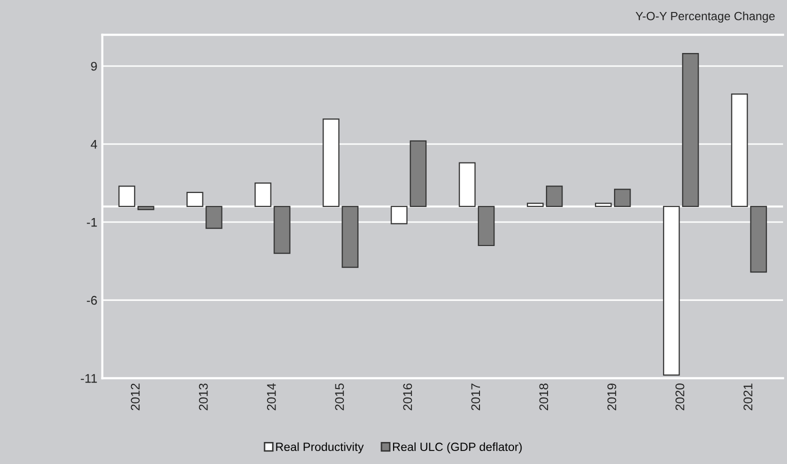 The height and width of the screenshot is (464, 787). Describe the element at coordinates (94, 66) in the screenshot. I see `y-tick-label: 9` at that location.